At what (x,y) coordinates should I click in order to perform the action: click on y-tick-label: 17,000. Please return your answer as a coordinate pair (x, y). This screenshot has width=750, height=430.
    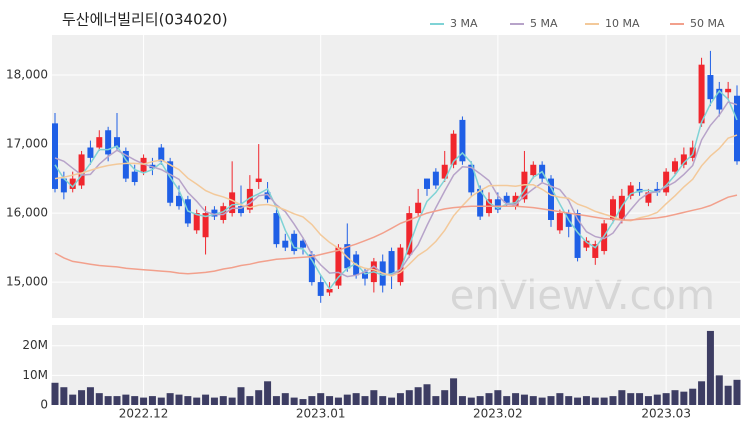
    Looking at the image, I should click on (27, 144).